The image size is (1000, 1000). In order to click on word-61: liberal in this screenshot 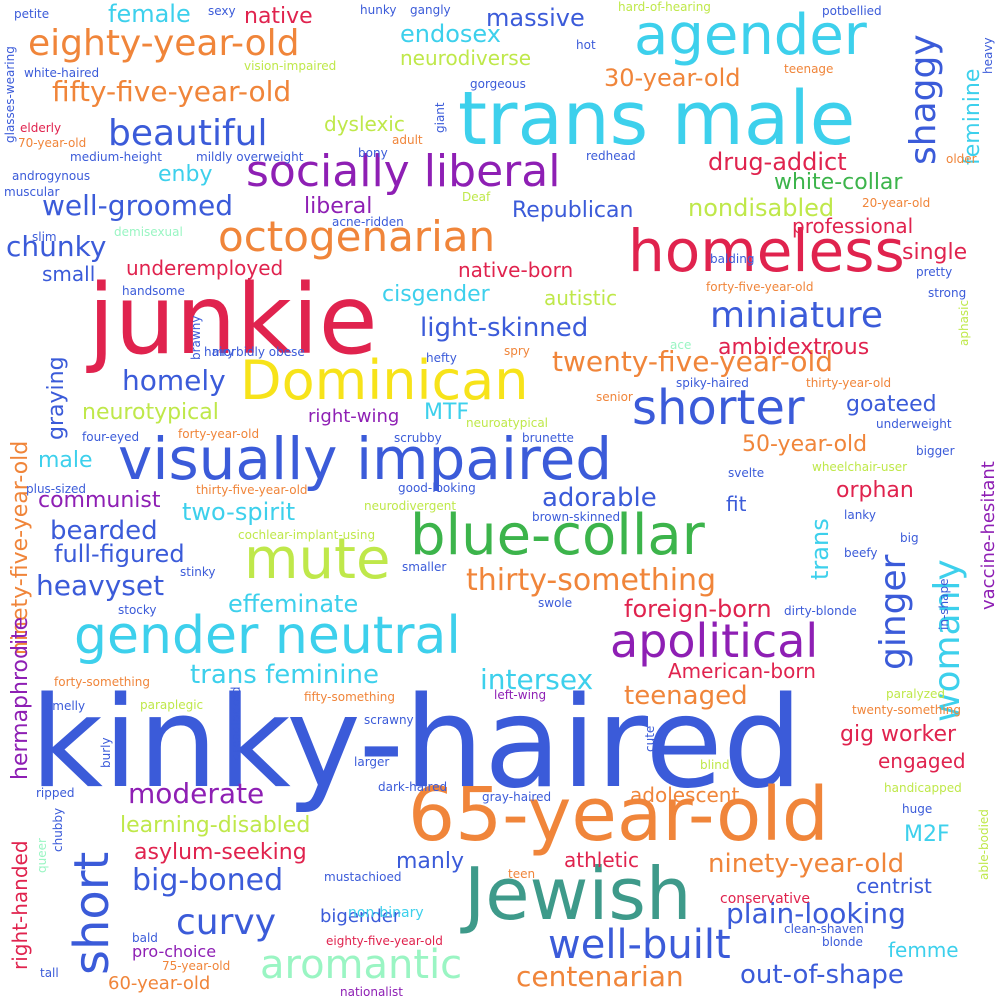, I will do `click(338, 206)`.